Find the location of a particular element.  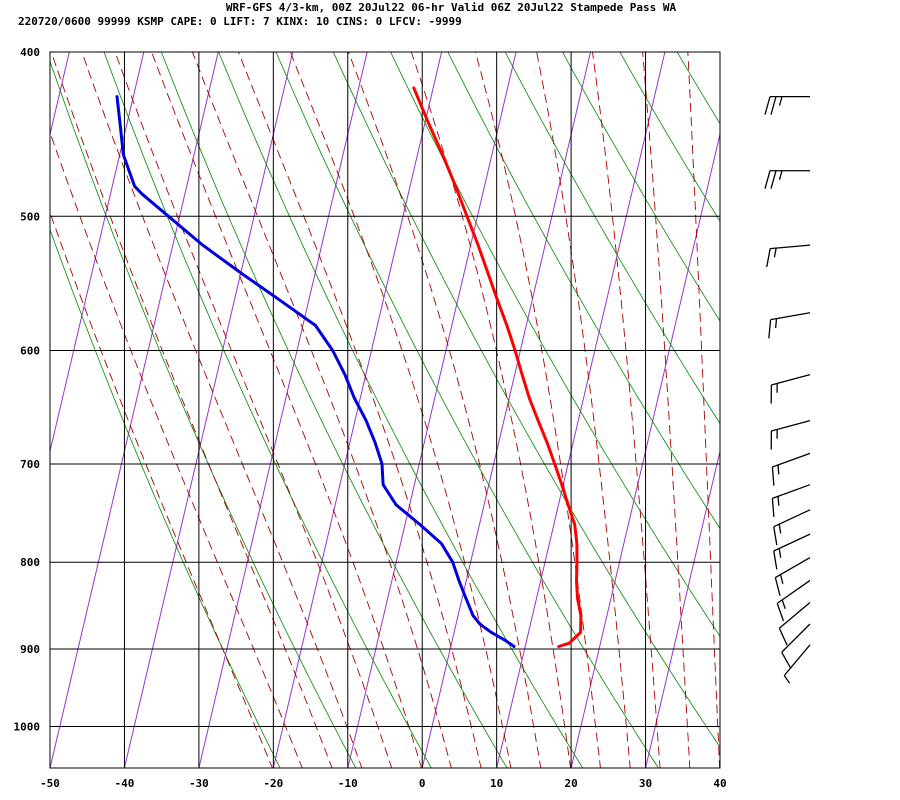

pressure-tick-label: 800 is located at coordinates (30, 562).